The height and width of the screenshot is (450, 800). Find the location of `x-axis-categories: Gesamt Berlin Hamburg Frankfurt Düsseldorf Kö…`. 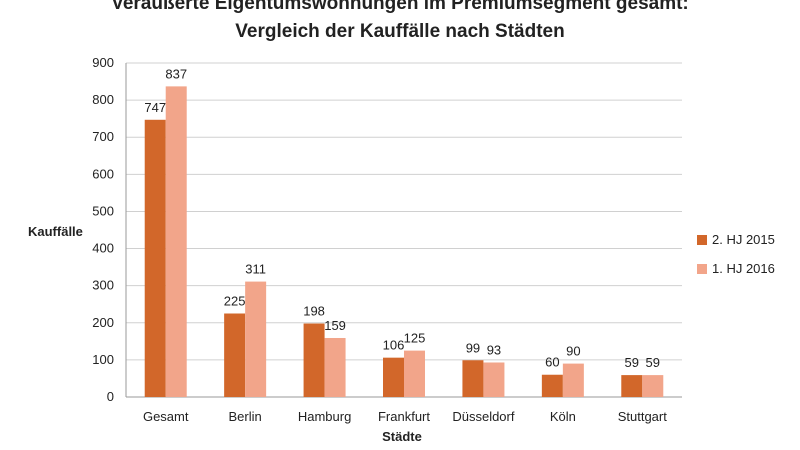

x-axis-categories: Gesamt Berlin Hamburg Frankfurt Düsseldorf Kö… is located at coordinates (405, 416).